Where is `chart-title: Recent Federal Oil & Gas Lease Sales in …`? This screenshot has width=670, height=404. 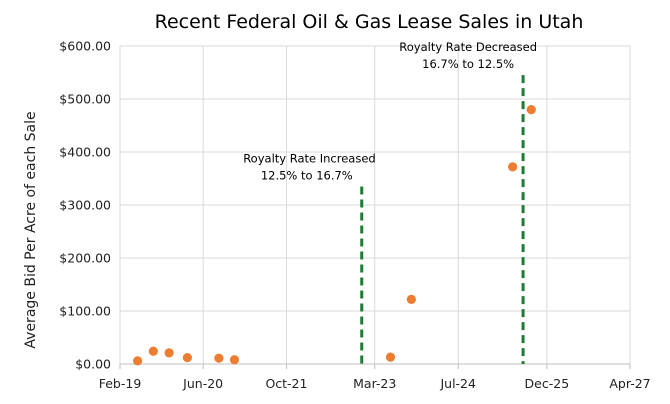 chart-title: Recent Federal Oil & Gas Lease Sales in … is located at coordinates (369, 22).